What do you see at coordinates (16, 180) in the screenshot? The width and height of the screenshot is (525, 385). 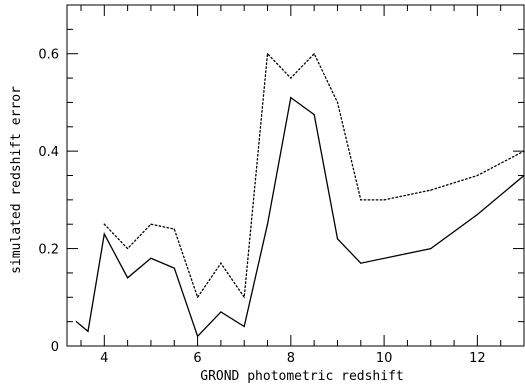 I see `y-axis-label: simulated redshift error` at bounding box center [16, 180].